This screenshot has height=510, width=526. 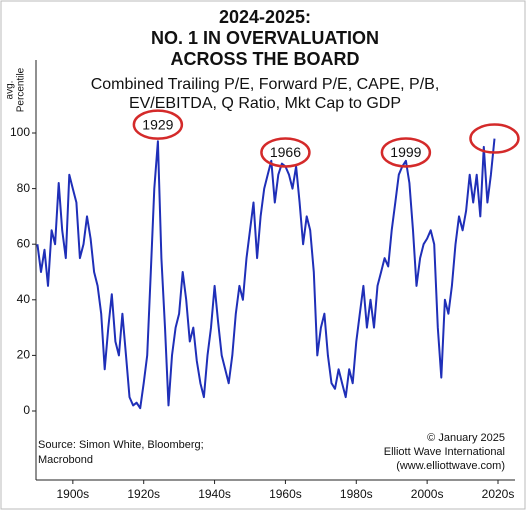 I want to click on credit-note: Elliott Wave International, so click(x=444, y=452).